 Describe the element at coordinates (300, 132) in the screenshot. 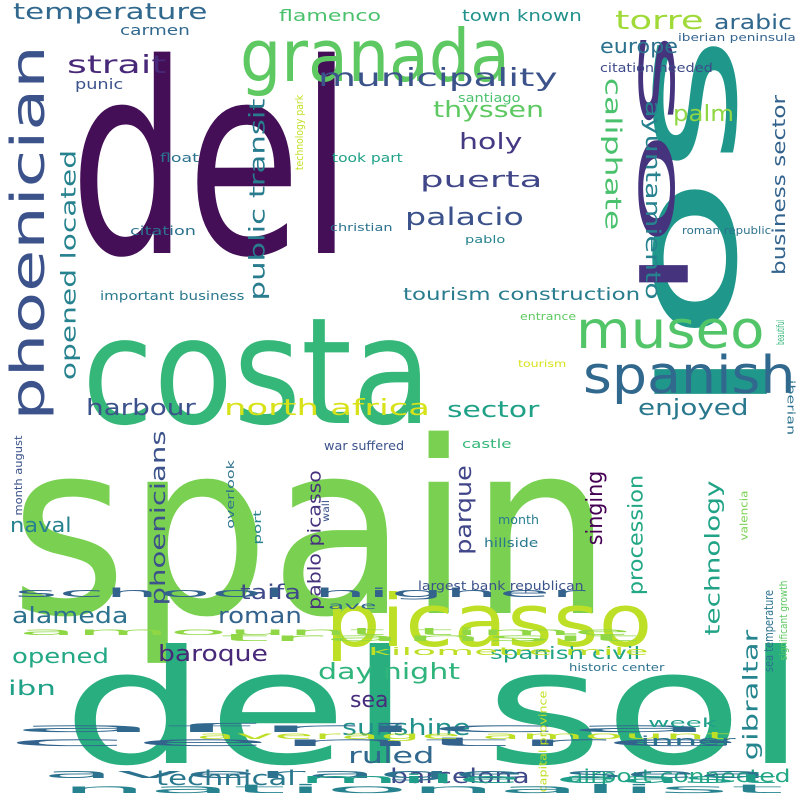

I see `cloud-word: technology park` at that location.